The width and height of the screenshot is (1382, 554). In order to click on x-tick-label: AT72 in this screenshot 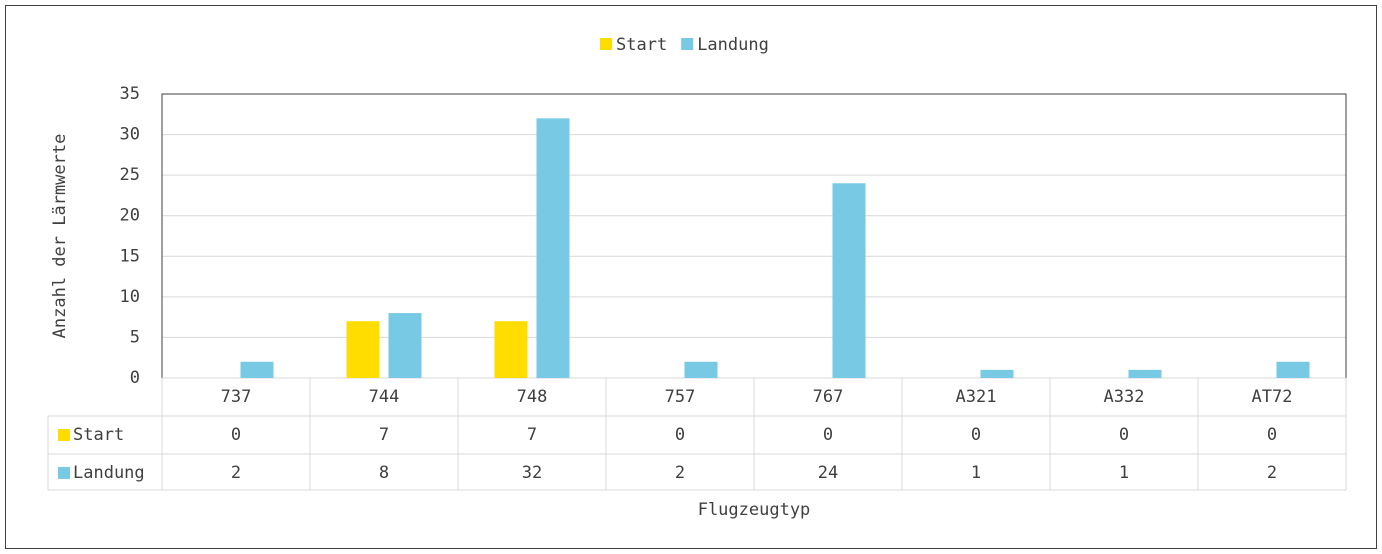, I will do `click(1272, 397)`.